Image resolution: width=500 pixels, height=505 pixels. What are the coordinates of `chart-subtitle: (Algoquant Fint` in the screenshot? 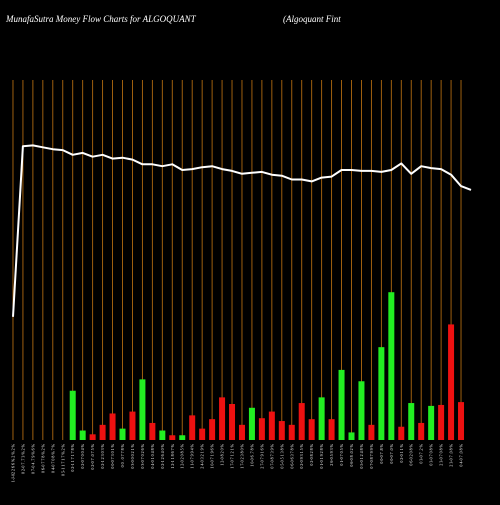 It's located at (312, 19).